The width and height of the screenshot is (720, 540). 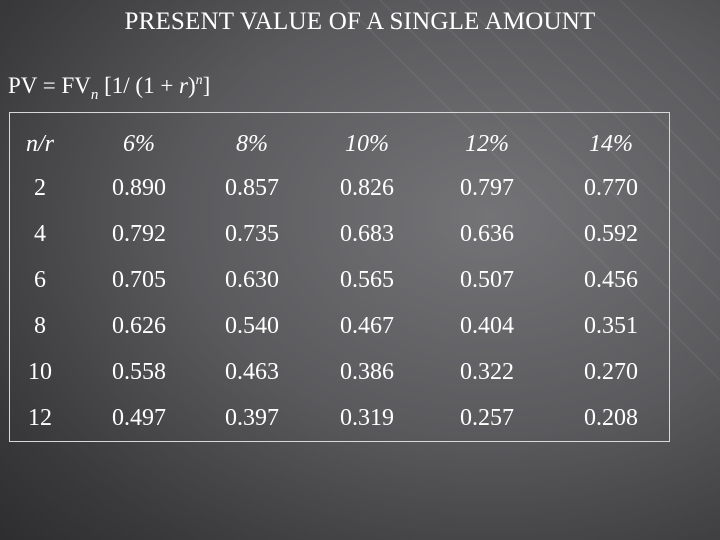 I want to click on table-cell-value: 0.467, so click(x=367, y=326).